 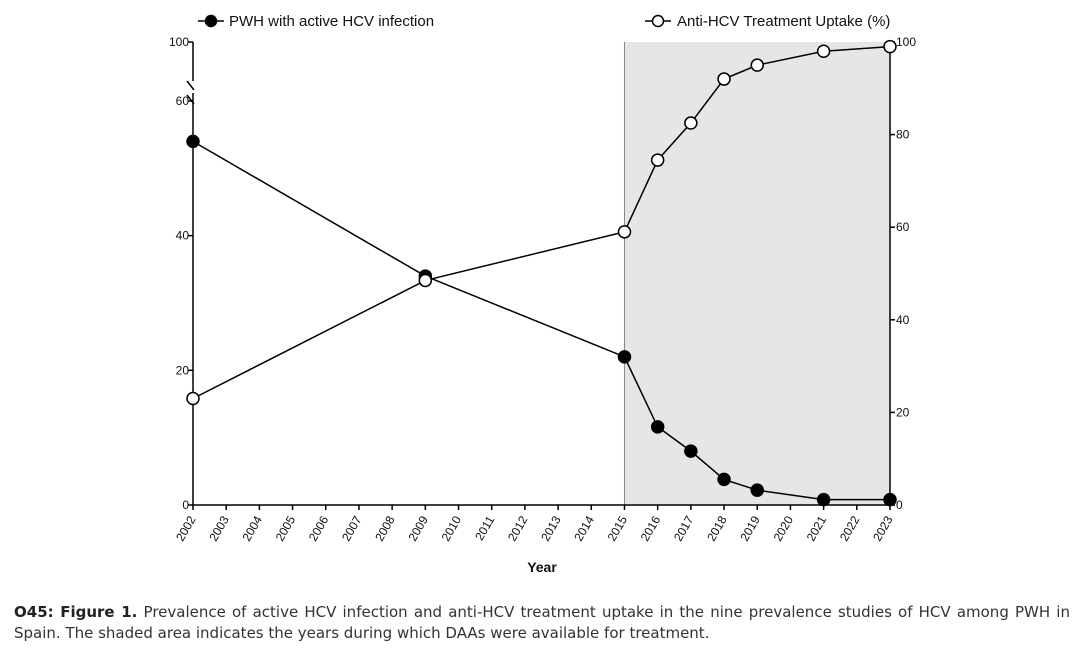 What do you see at coordinates (183, 236) in the screenshot?
I see `left-tick-label: 40` at bounding box center [183, 236].